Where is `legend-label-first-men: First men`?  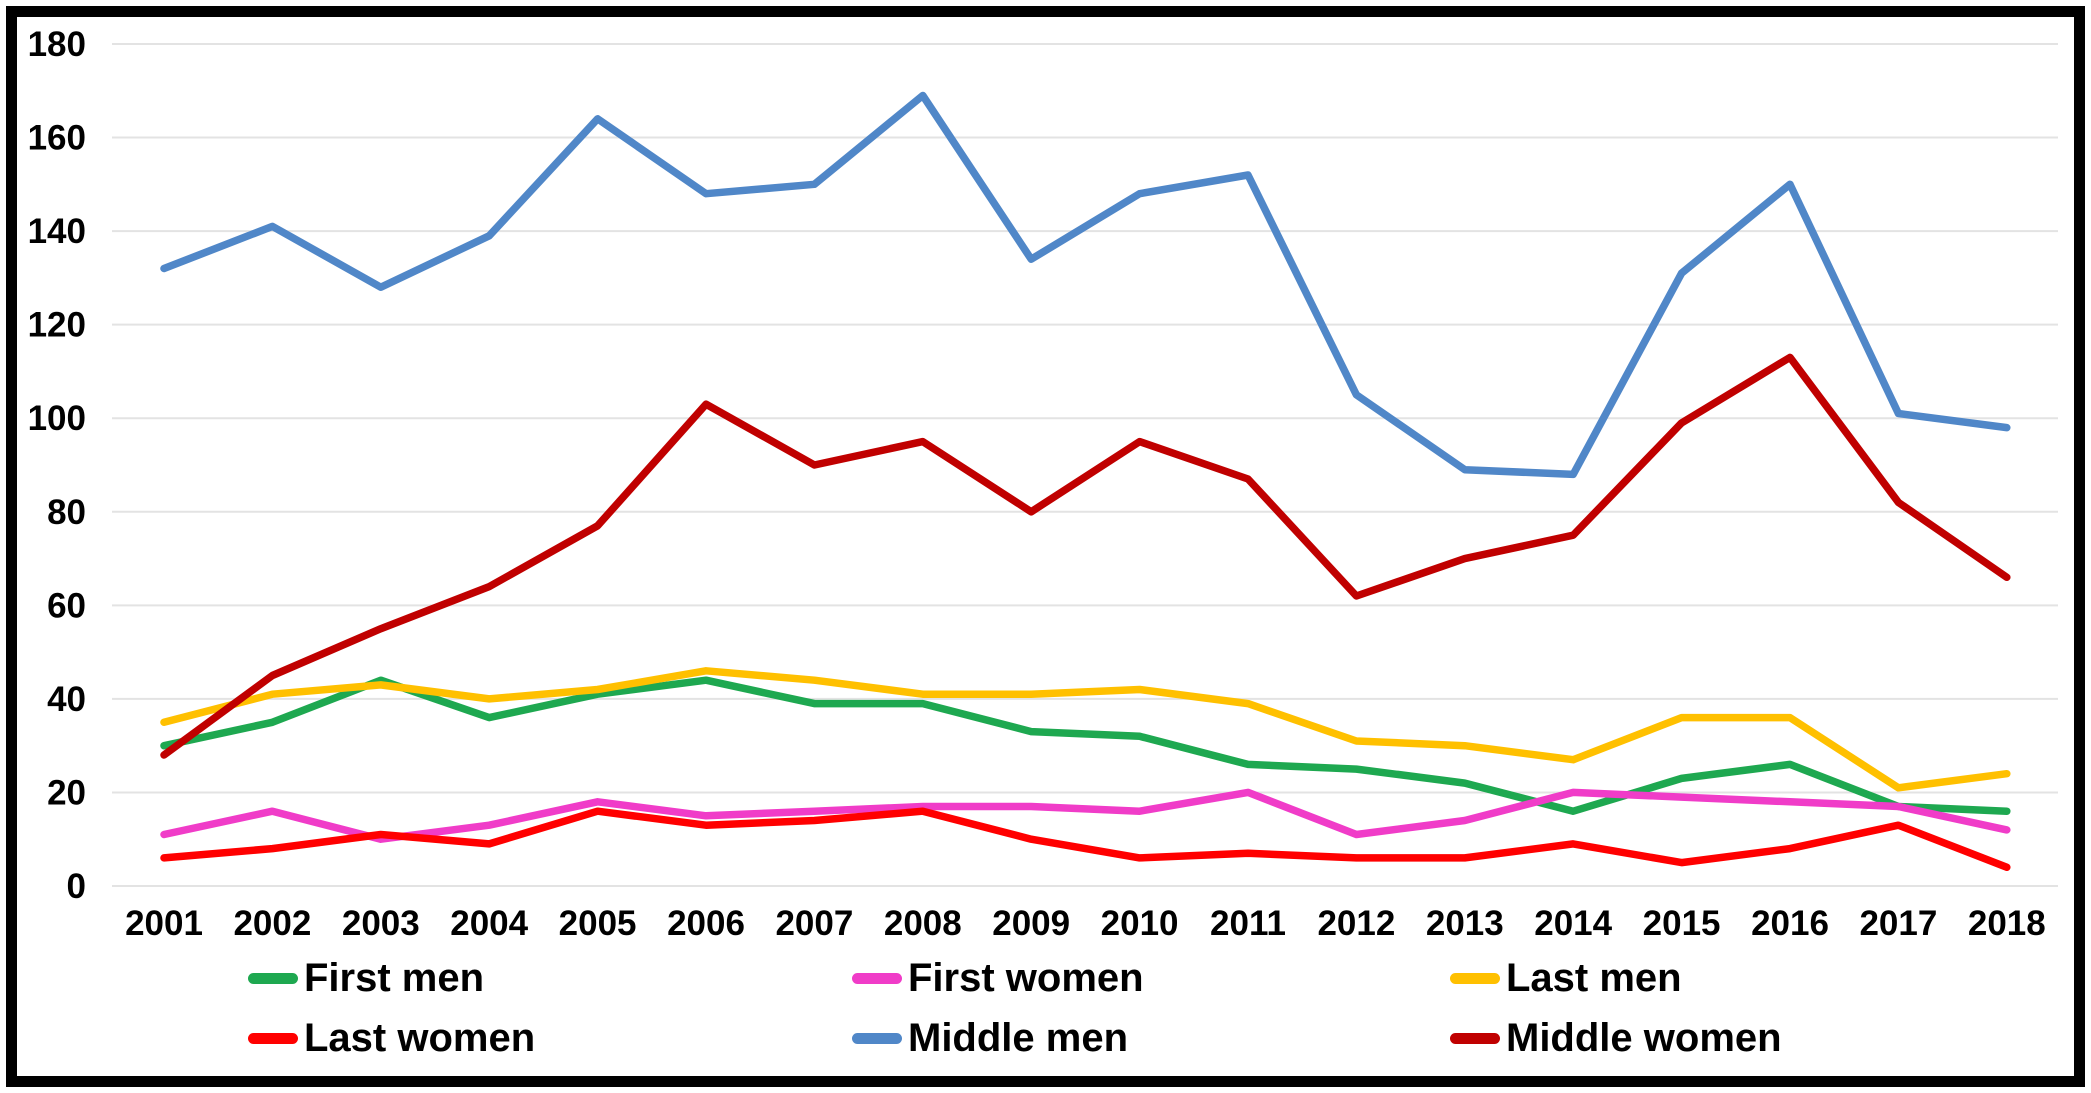 legend-label-first-men: First men is located at coordinates (394, 977).